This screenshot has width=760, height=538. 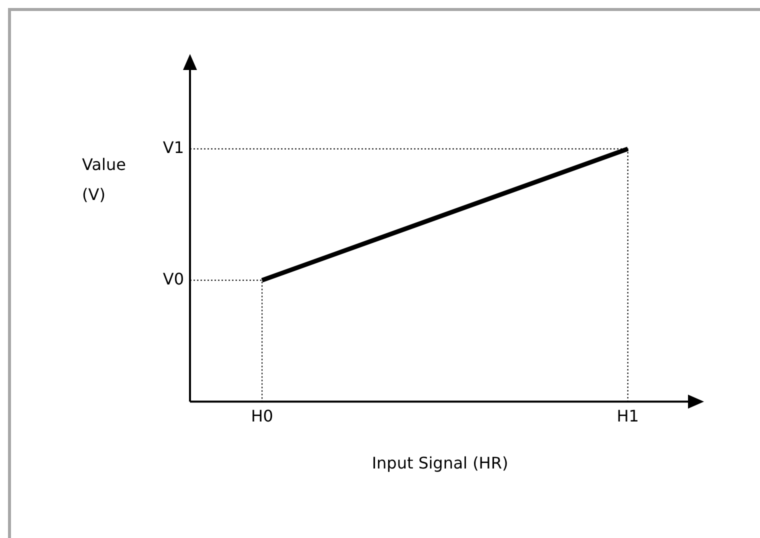 What do you see at coordinates (440, 463) in the screenshot?
I see `x-axis-title: Input Signal (HR)` at bounding box center [440, 463].